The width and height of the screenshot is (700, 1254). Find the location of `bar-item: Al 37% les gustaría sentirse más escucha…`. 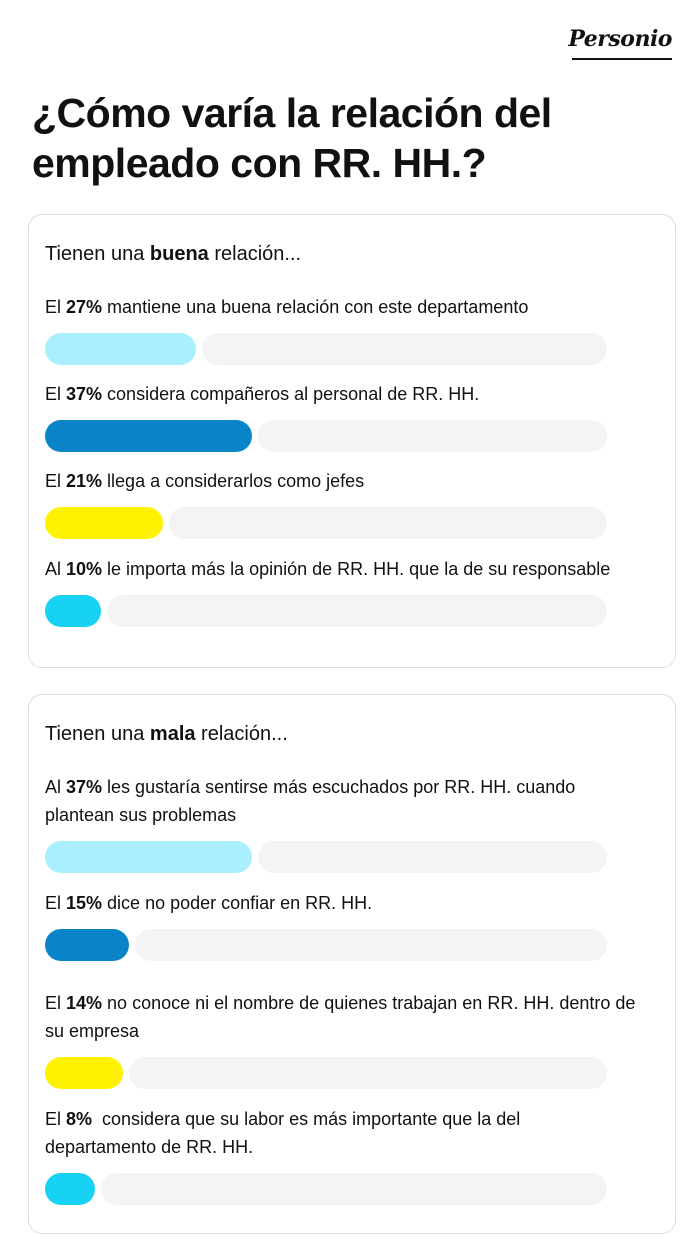

bar-item: Al 37% les gustaría sentirse más escucha… is located at coordinates (350, 823).